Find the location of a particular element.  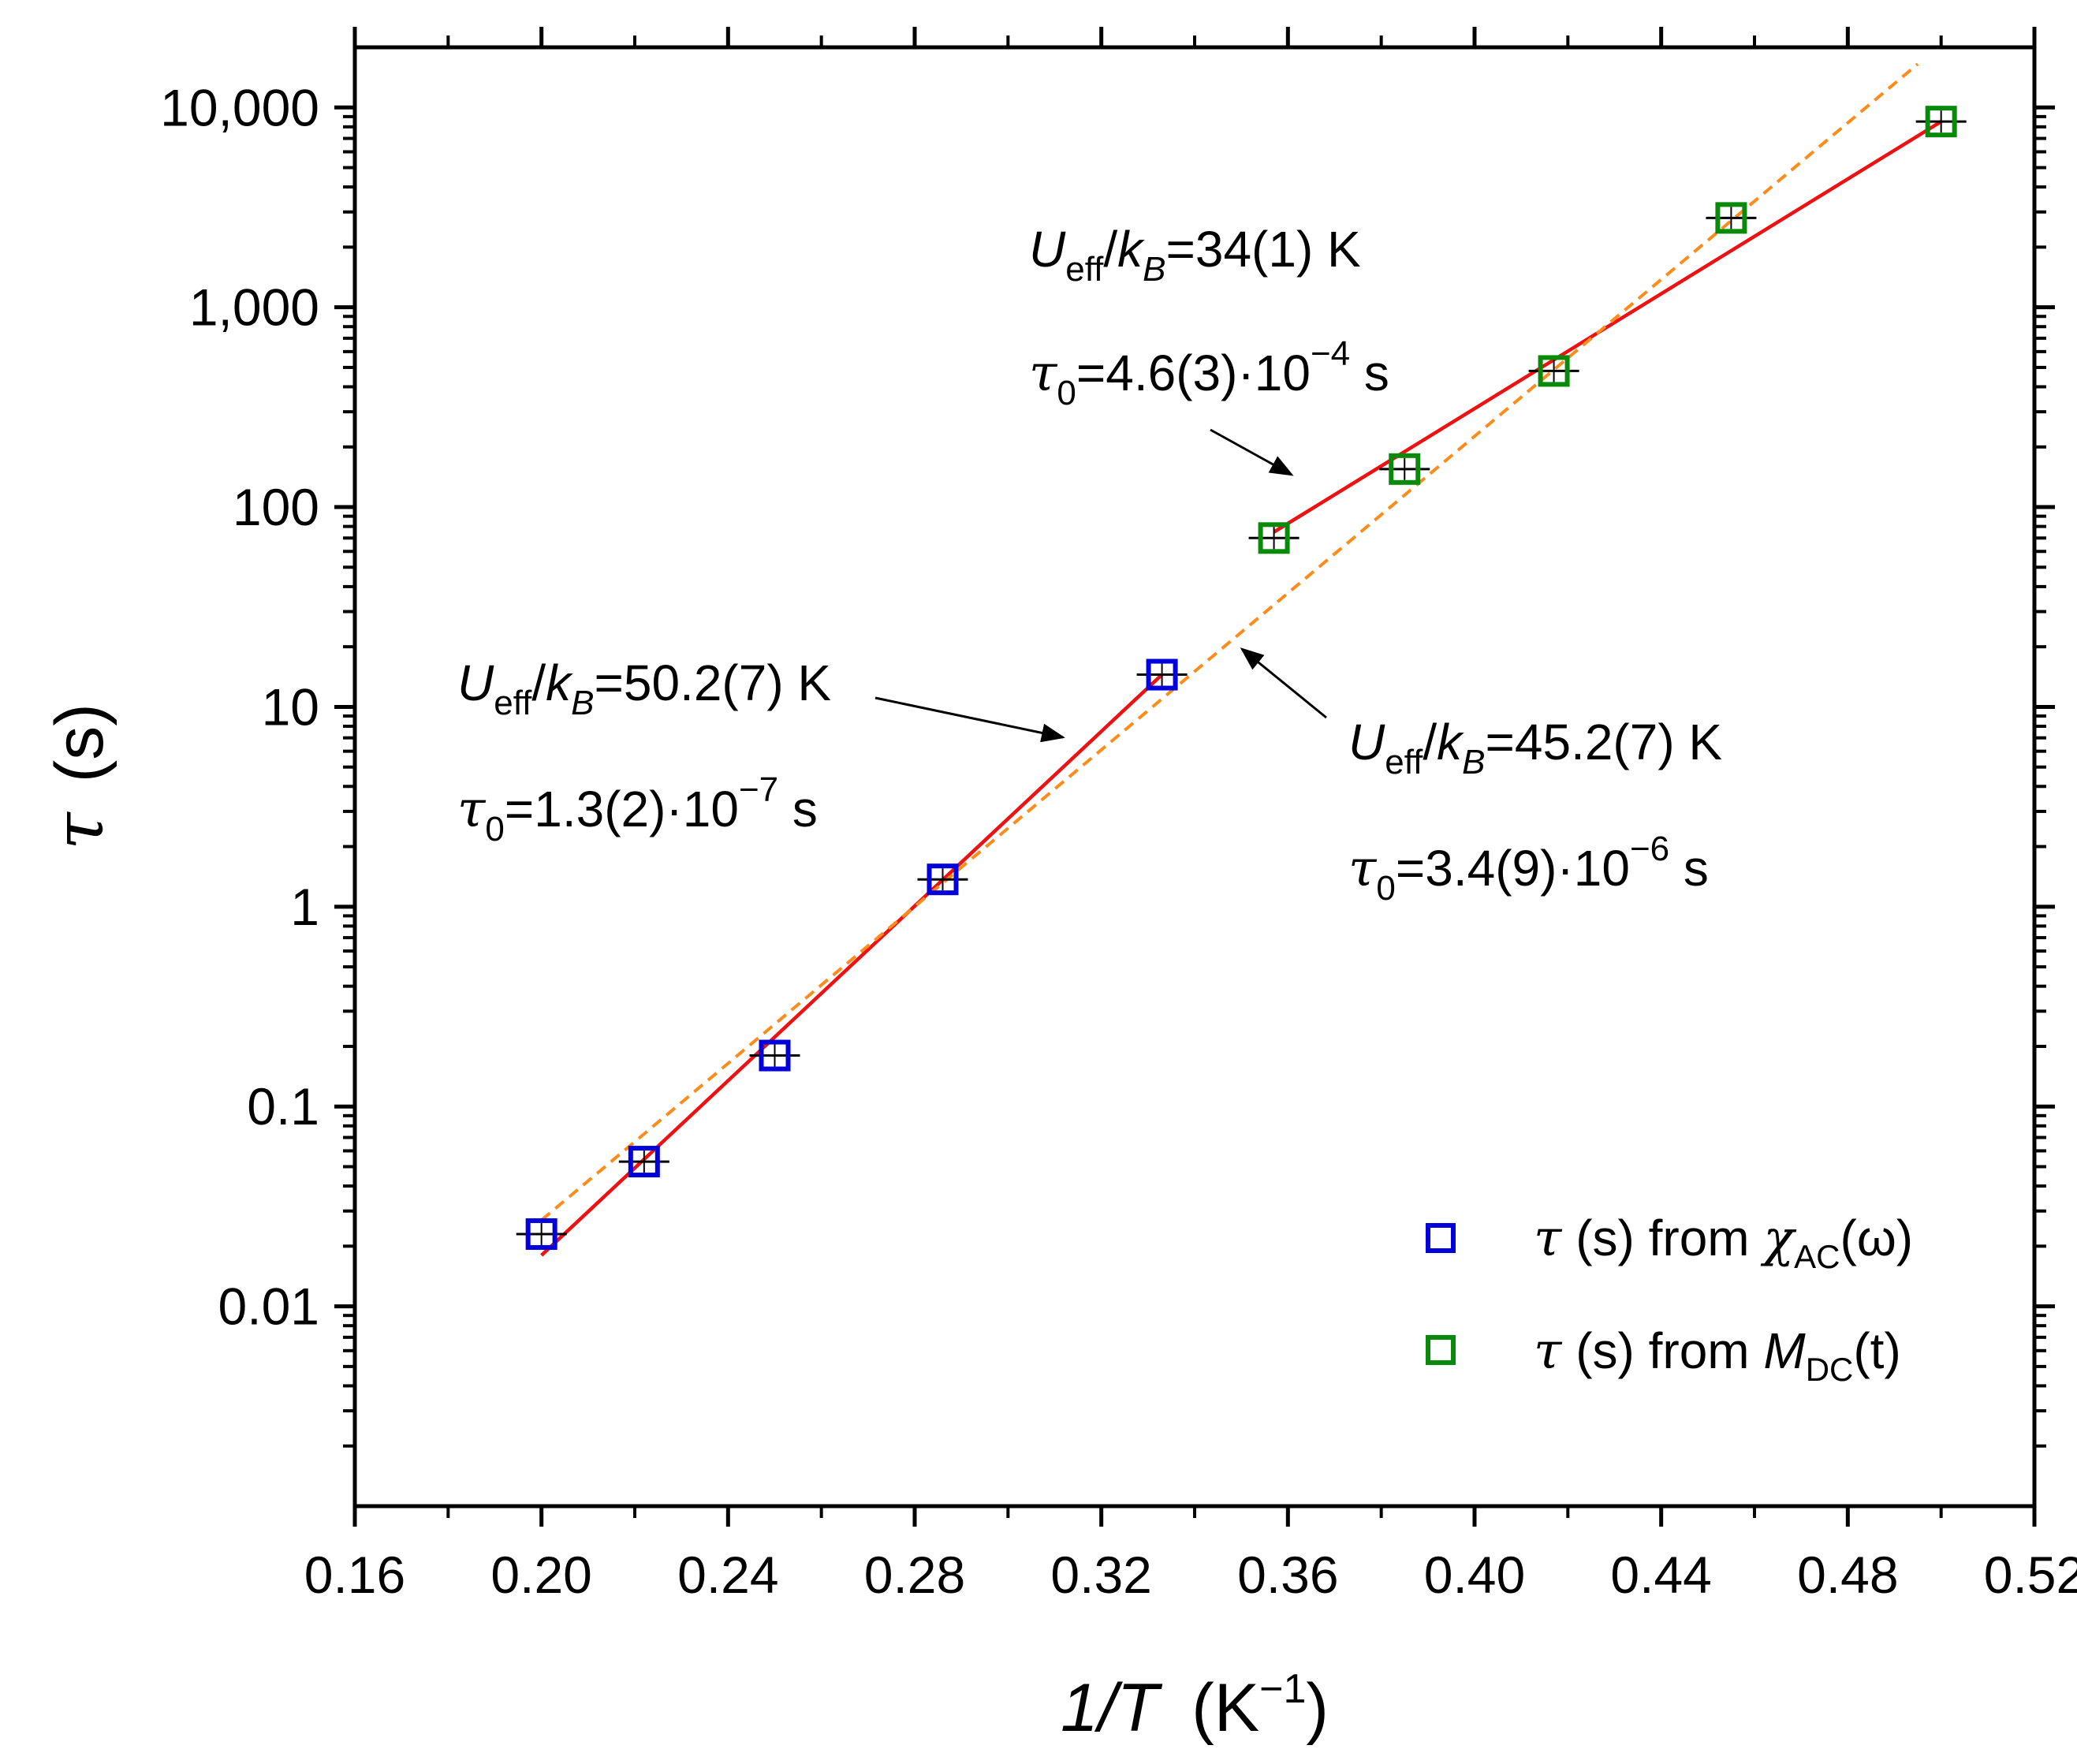

x-axis-unit-open: ( is located at coordinates (1202, 1708).